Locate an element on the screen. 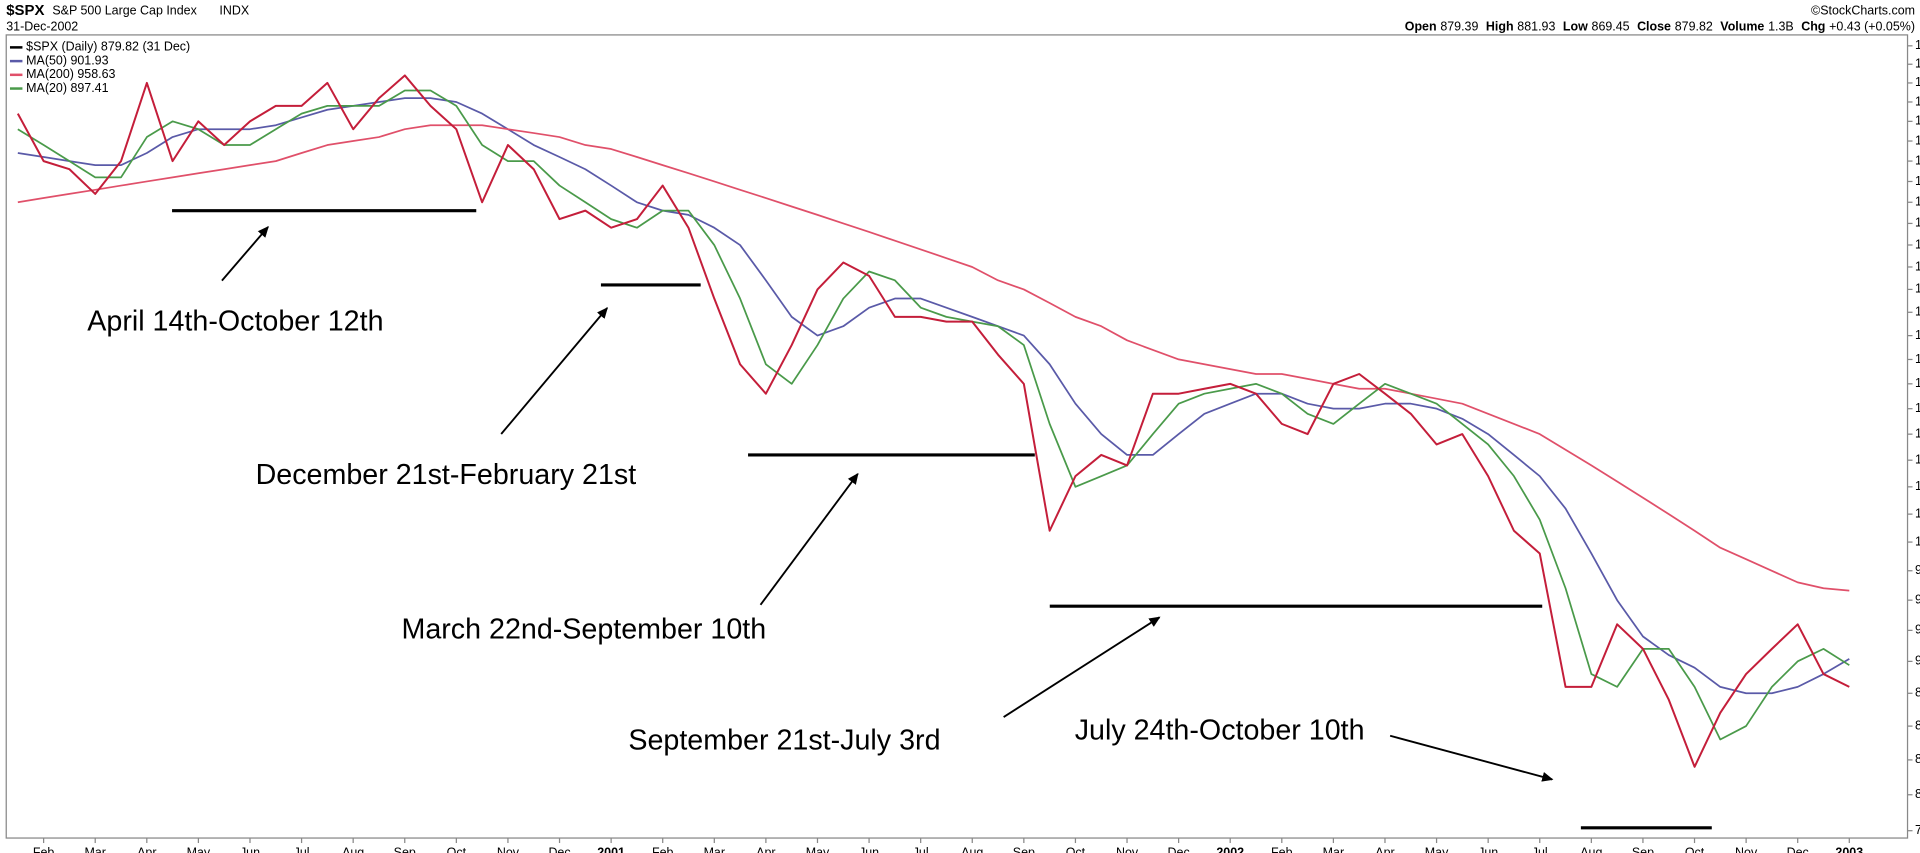 Image resolution: width=1920 pixels, height=853 pixels. y-tick-label: 1450 is located at coordinates (1917, 121).